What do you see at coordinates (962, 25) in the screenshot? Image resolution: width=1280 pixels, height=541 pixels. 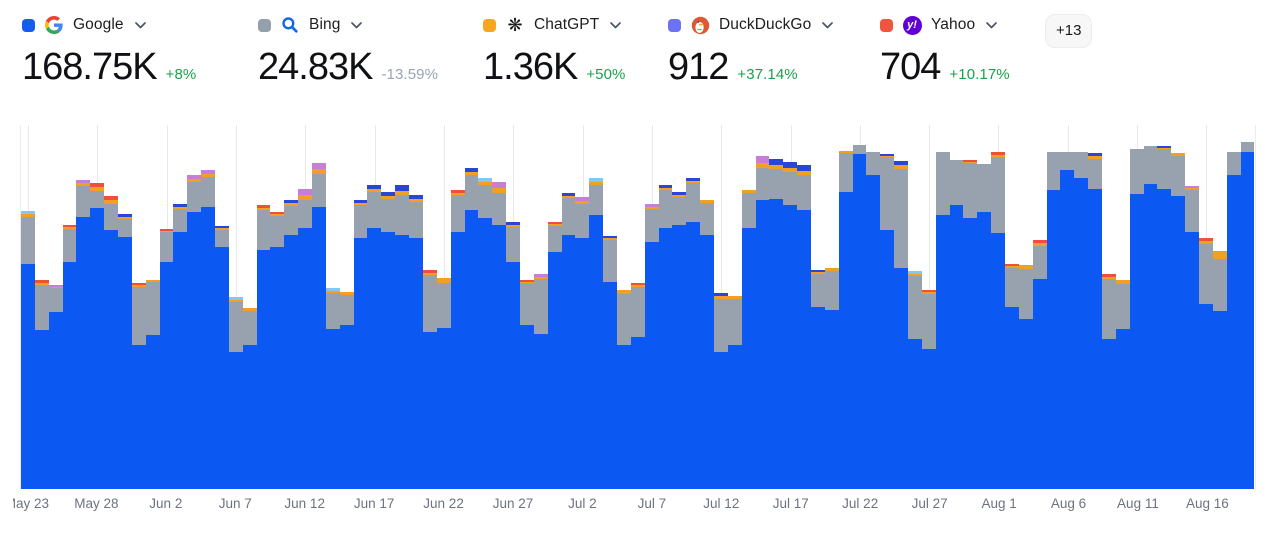 I see `legend-item-yahoo: y! Yahoo` at bounding box center [962, 25].